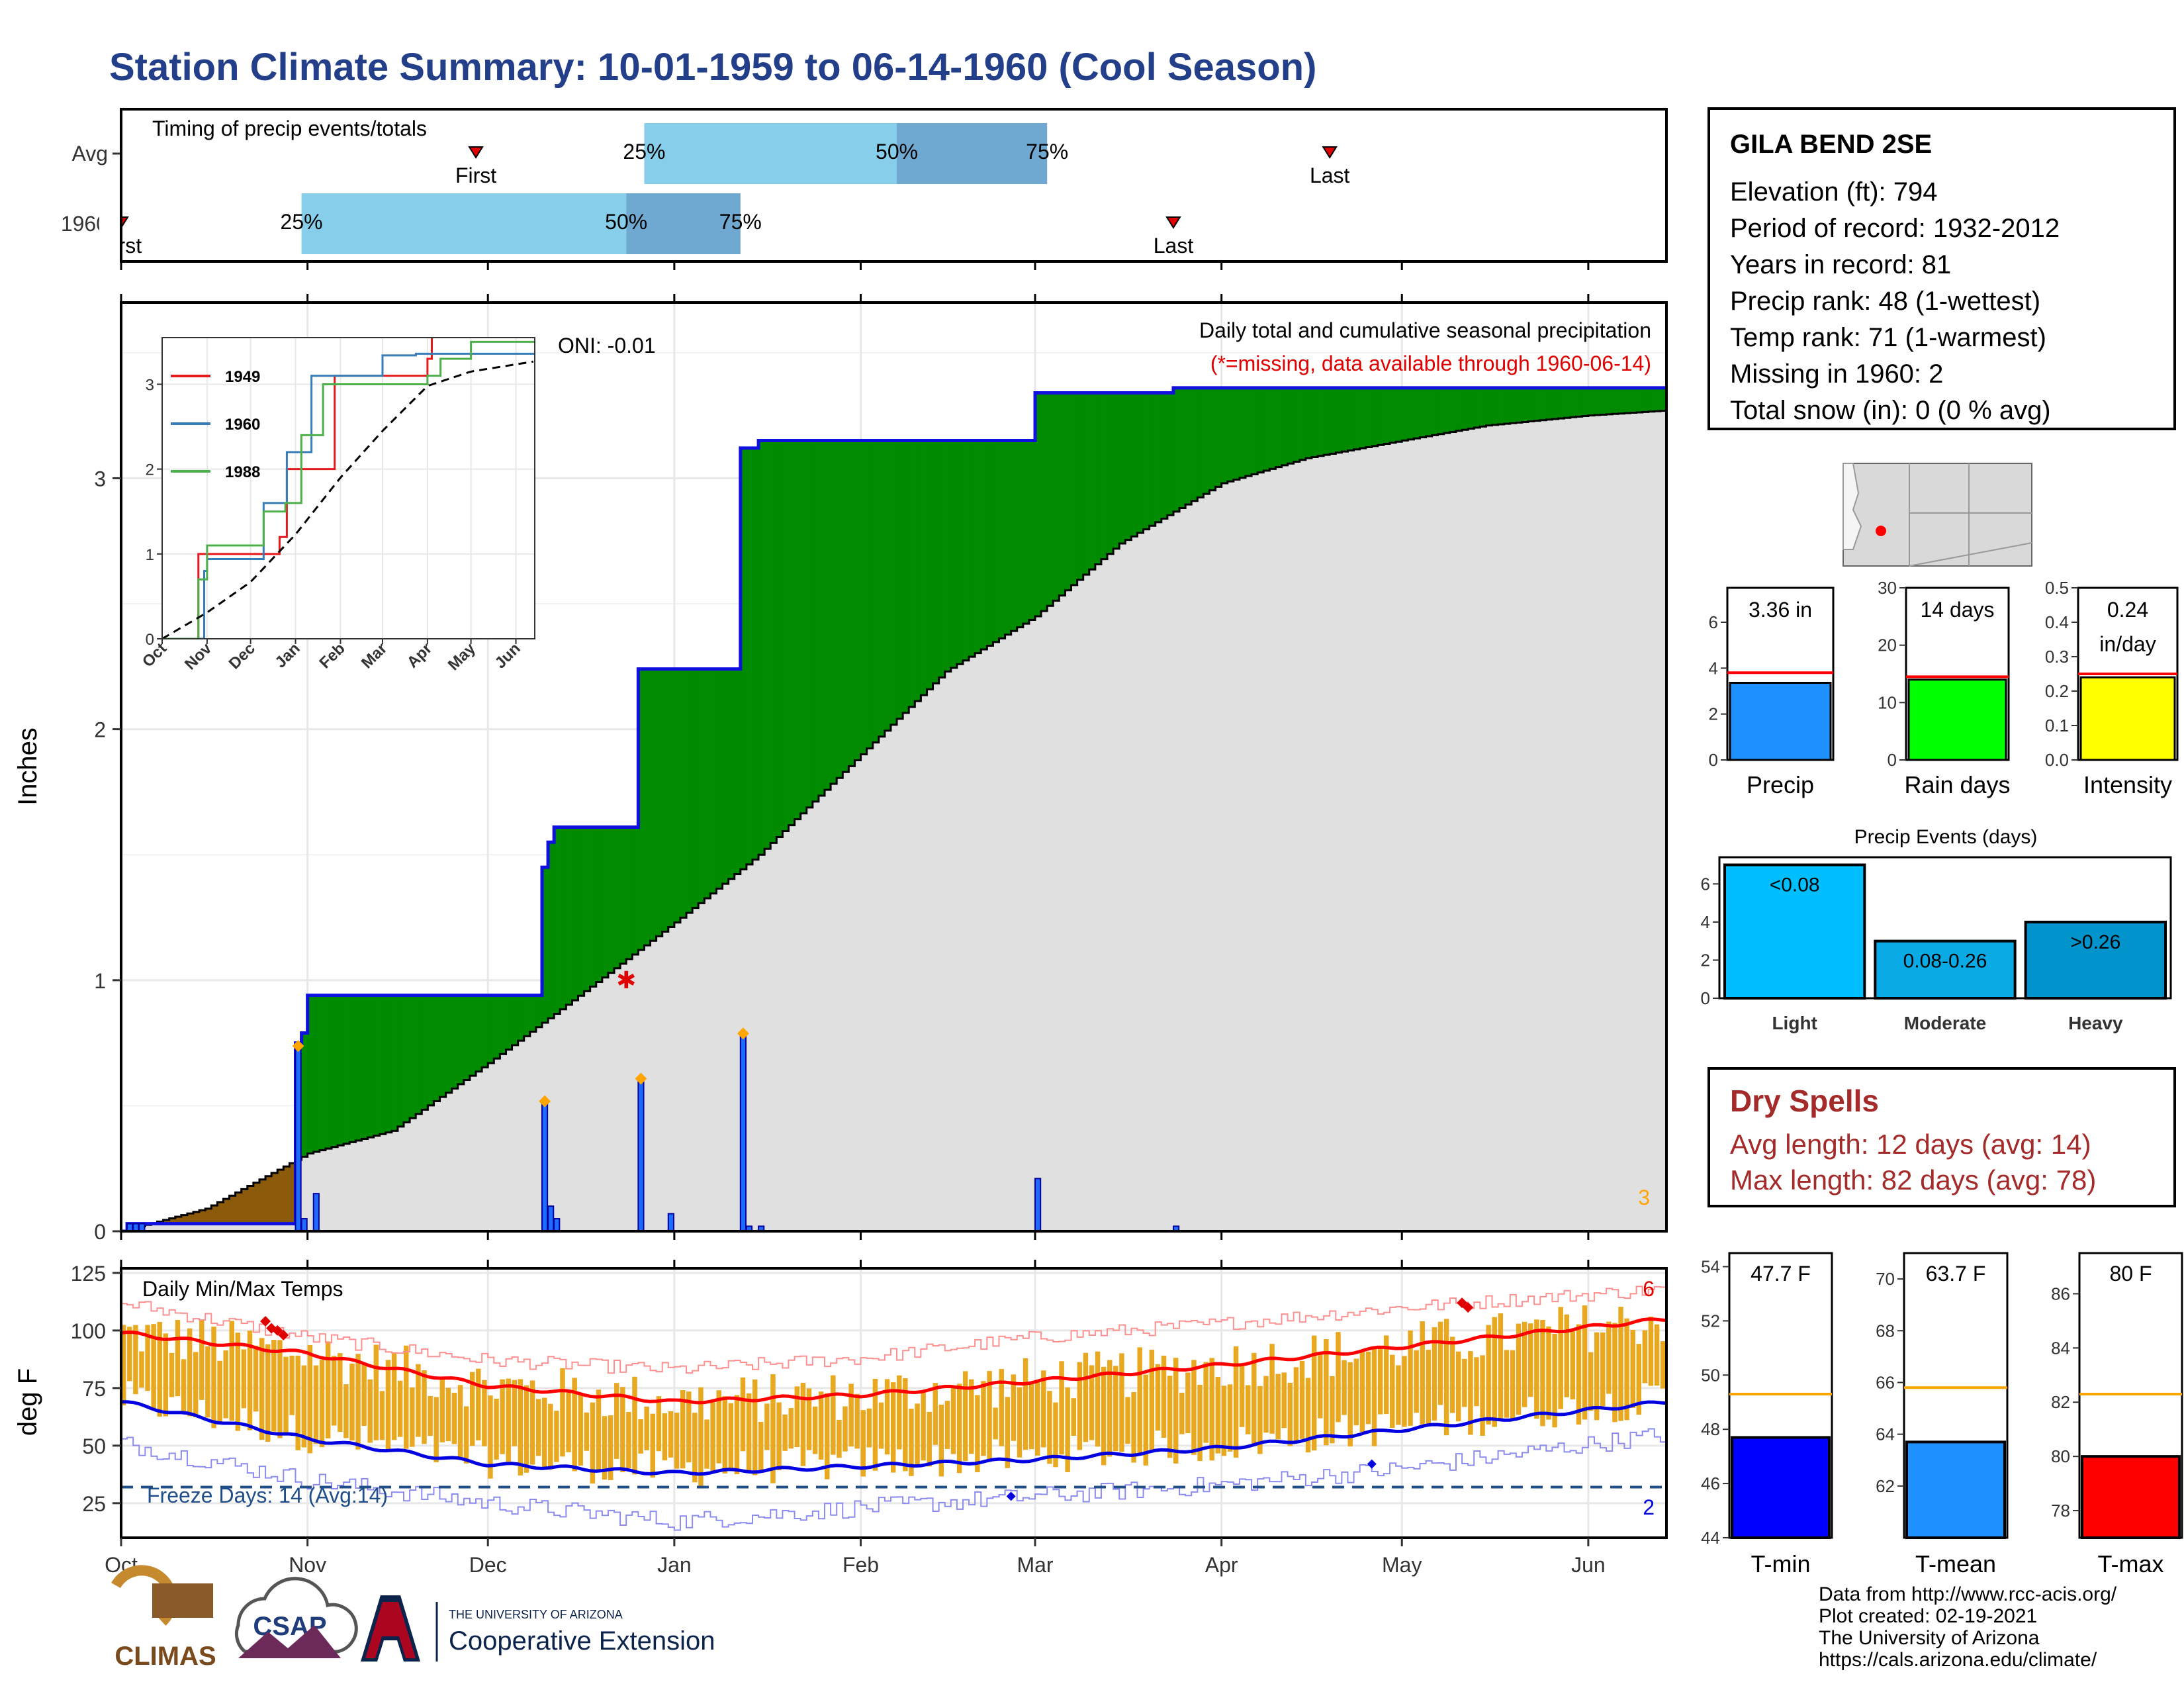  I want to click on events-ytick-label: 6, so click(1706, 884).